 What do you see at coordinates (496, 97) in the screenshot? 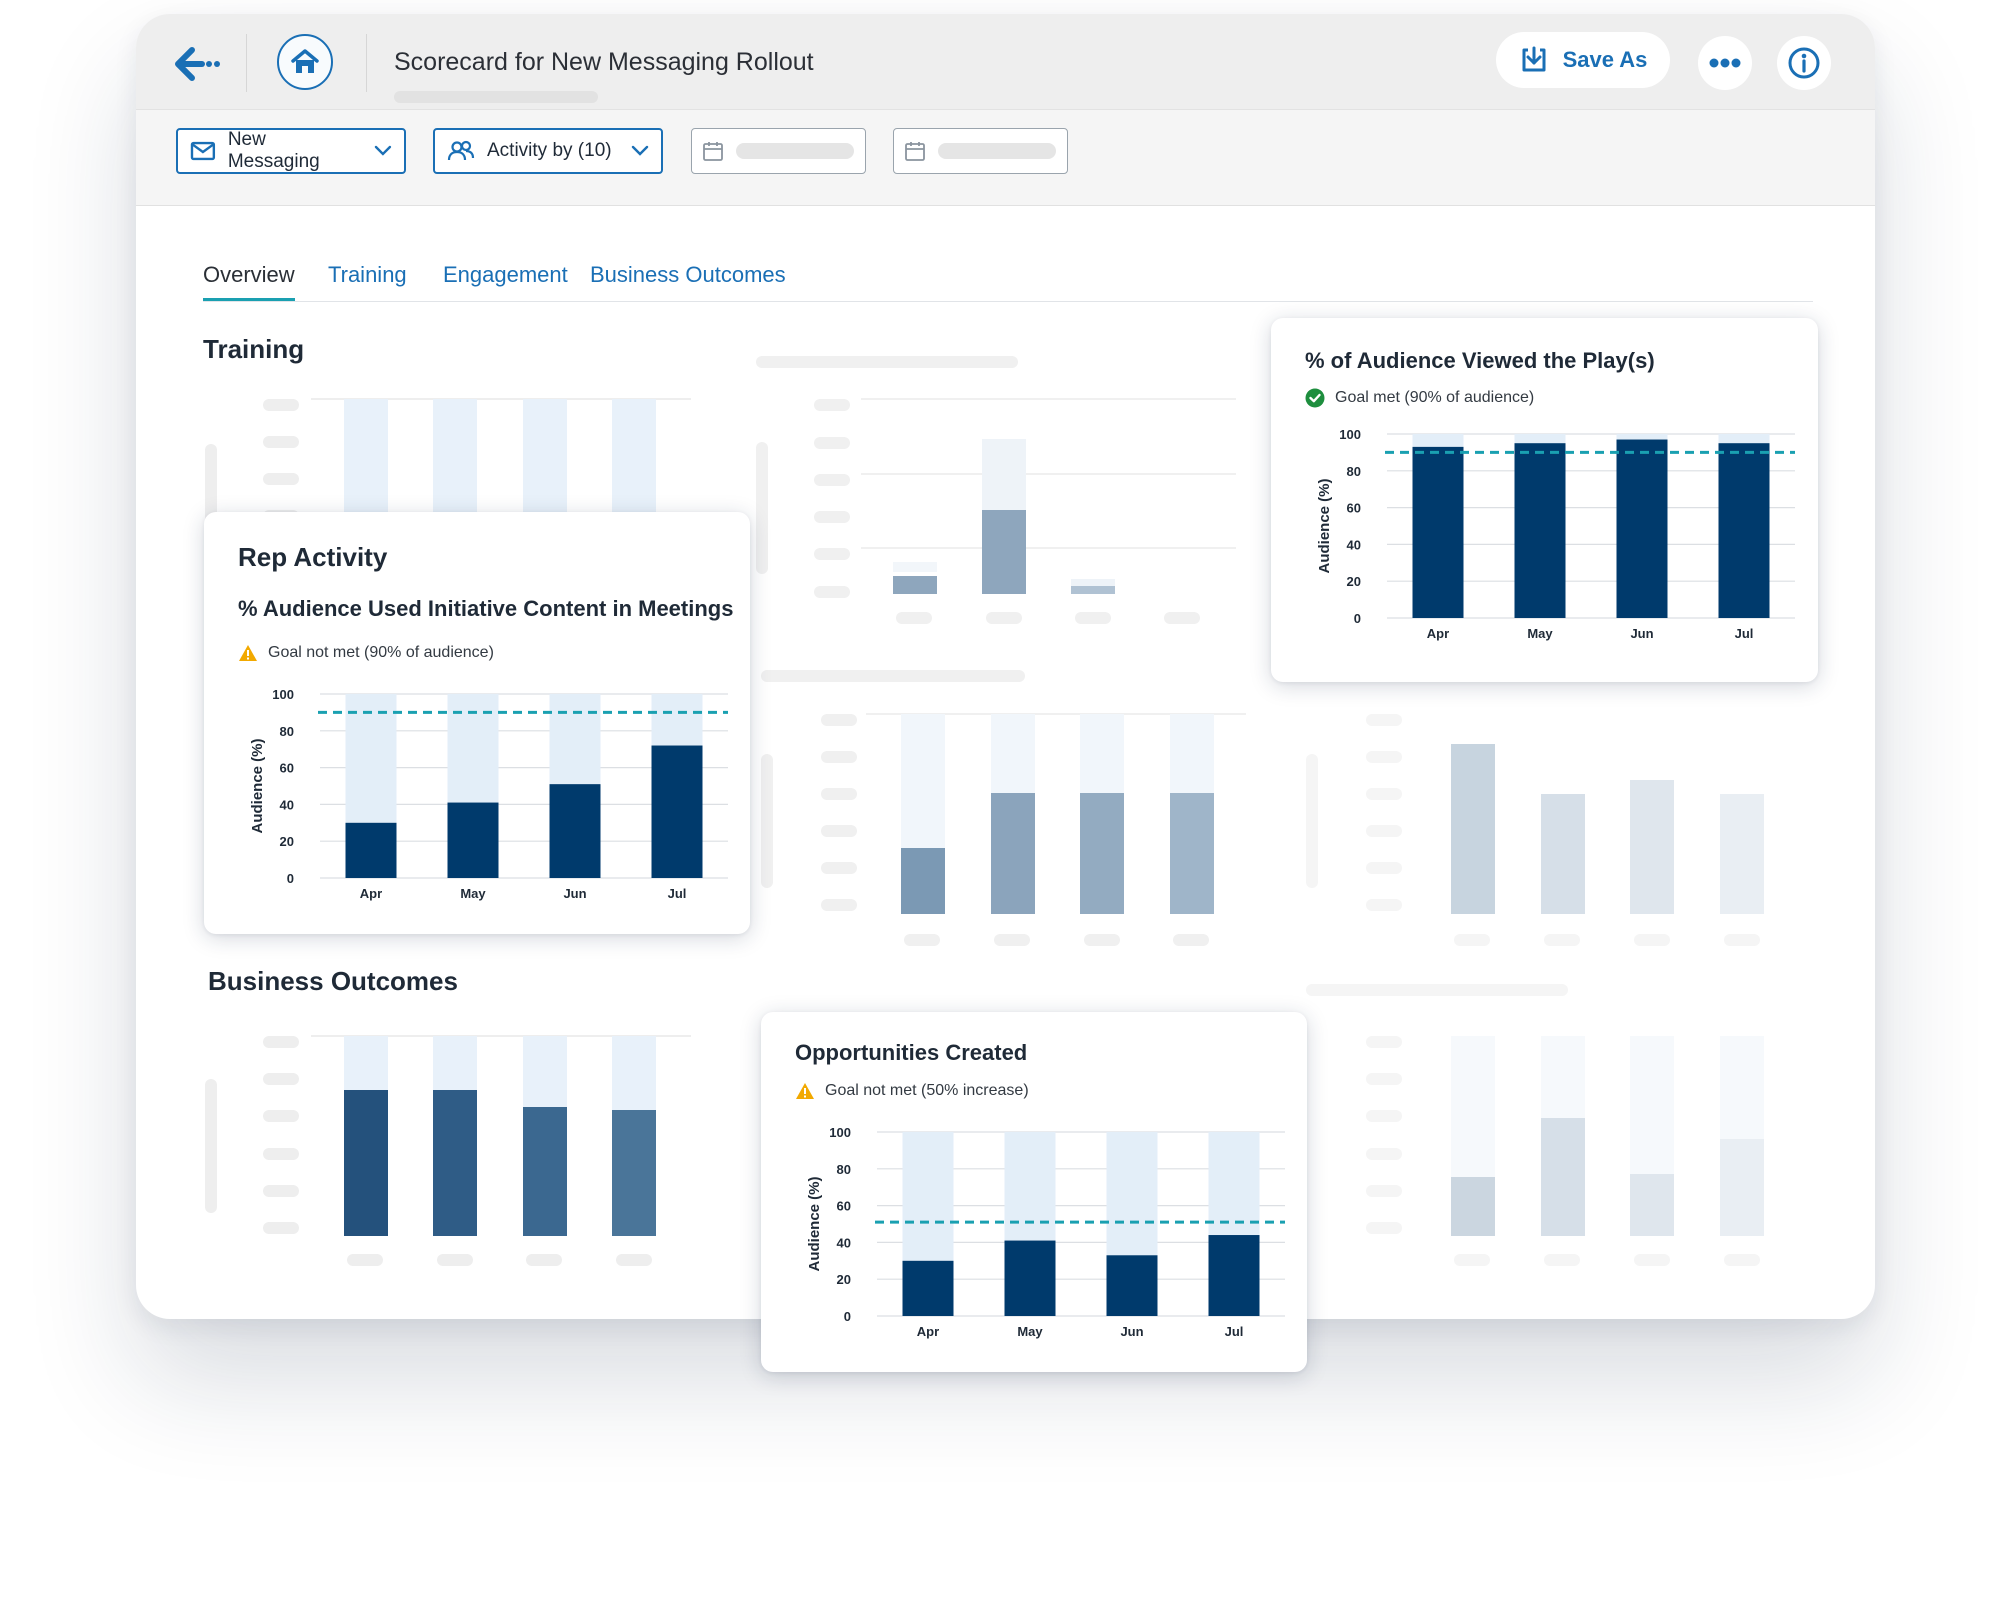
I see `title-placeholder-skeleton` at bounding box center [496, 97].